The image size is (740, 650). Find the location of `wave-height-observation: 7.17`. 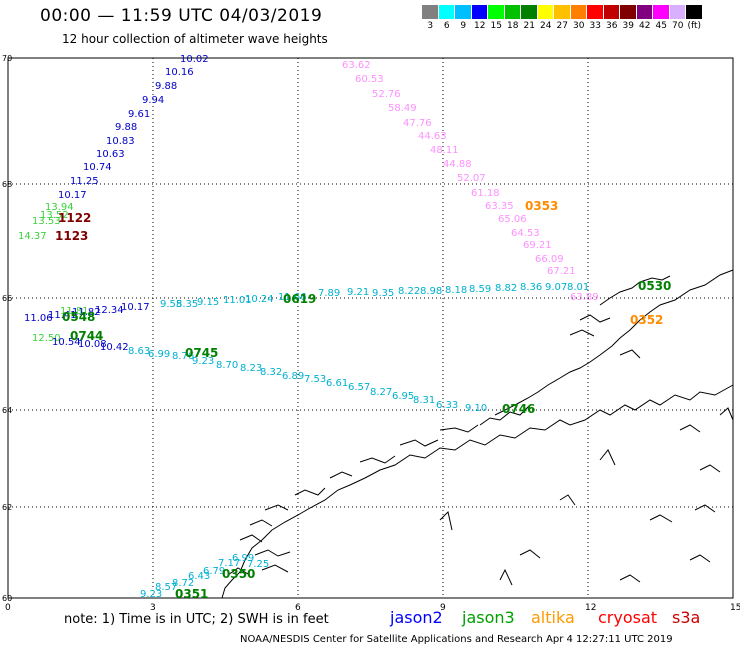

wave-height-observation: 7.17 is located at coordinates (229, 563).